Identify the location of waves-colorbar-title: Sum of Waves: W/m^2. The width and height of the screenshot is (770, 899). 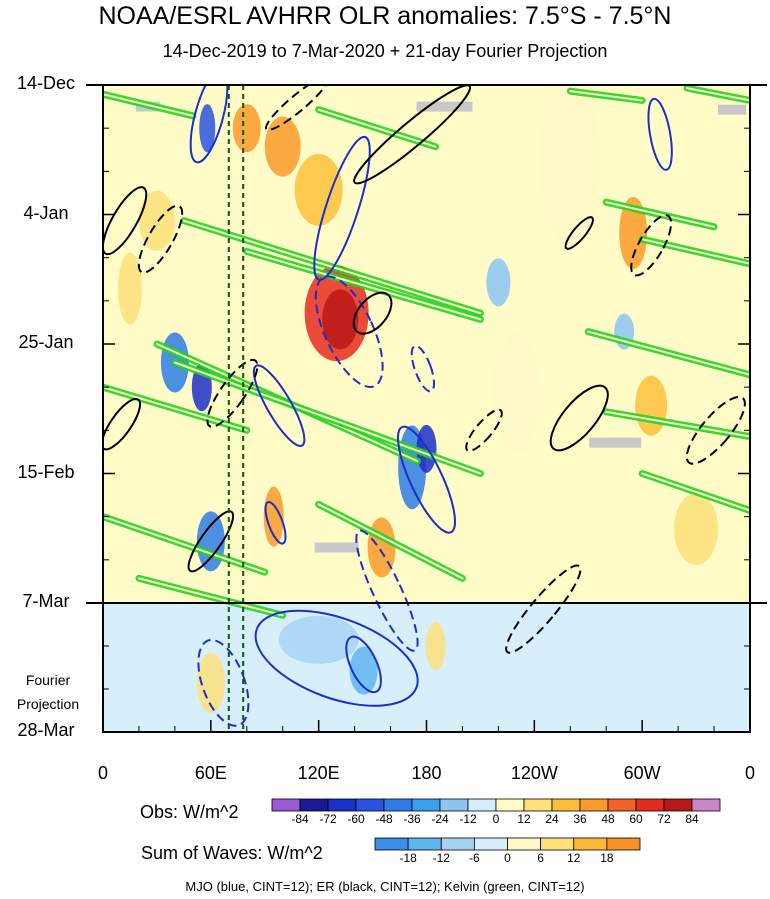
(232, 853).